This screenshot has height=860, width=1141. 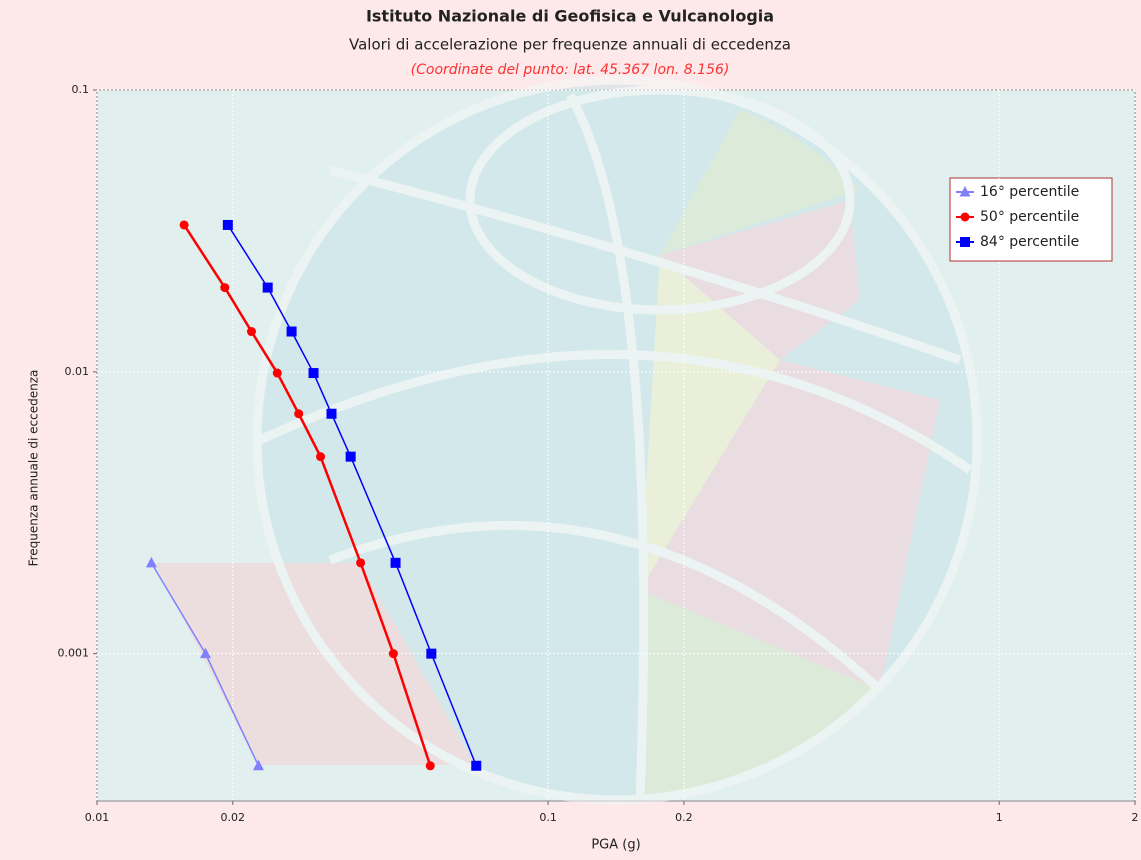 I want to click on y-tick-label: 0.001, so click(x=74, y=653).